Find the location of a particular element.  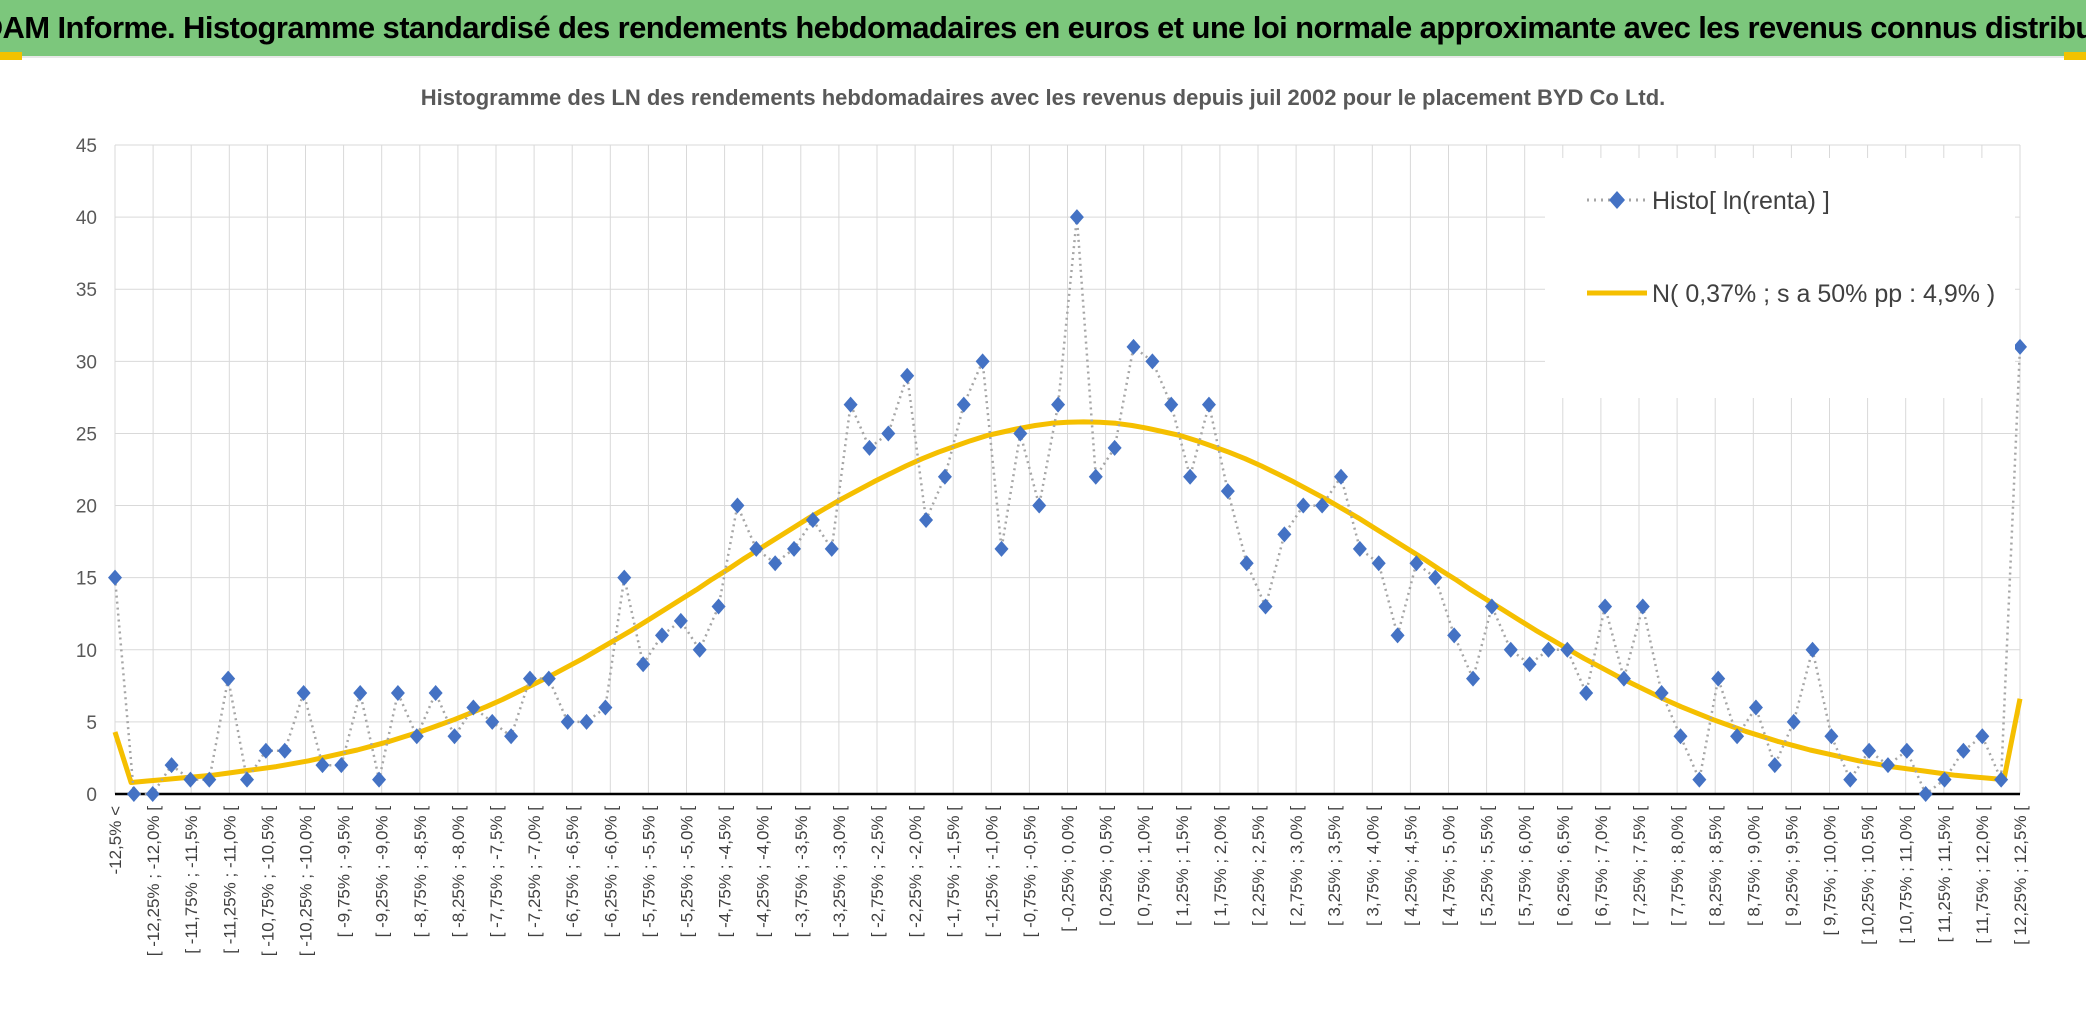

x-tick-label: [ 5,25% ; 5,5% [ is located at coordinates (1487, 866).